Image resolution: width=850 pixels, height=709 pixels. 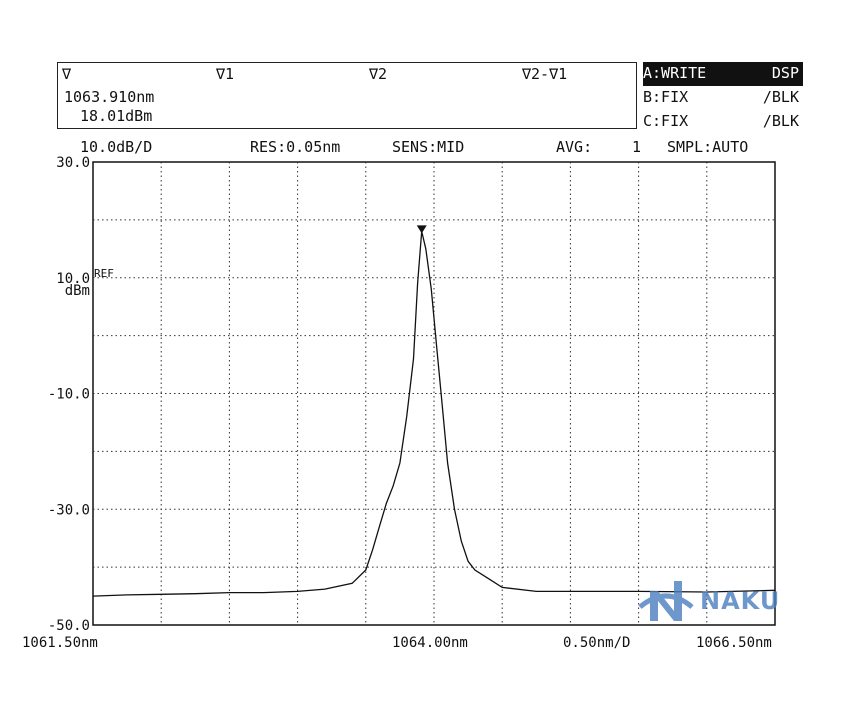 What do you see at coordinates (780, 97) in the screenshot?
I see `trace-b-mode: /BLK` at bounding box center [780, 97].